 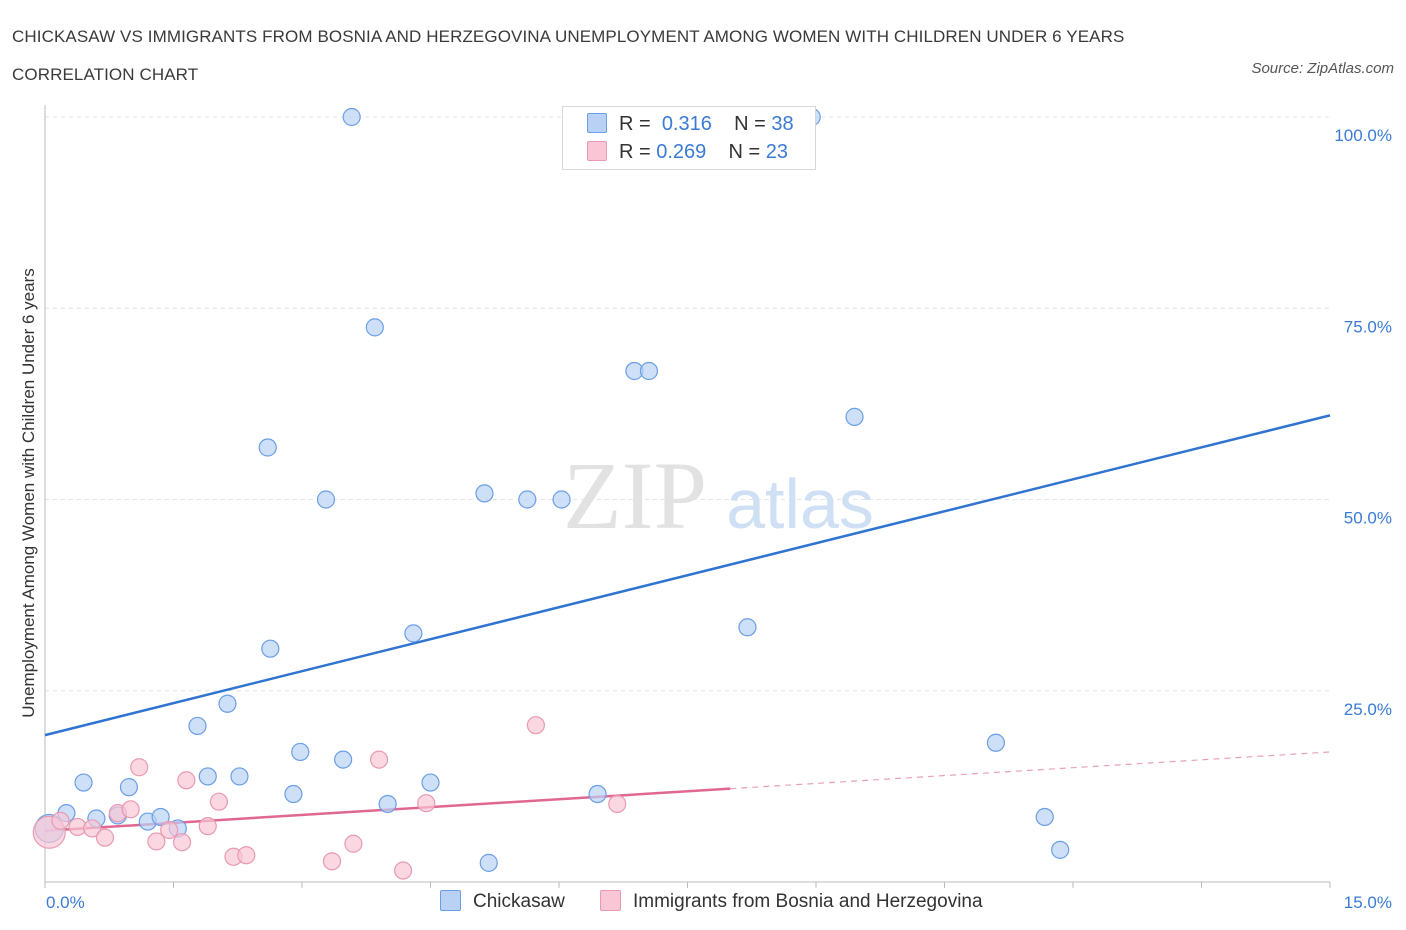 What do you see at coordinates (1322, 68) in the screenshot?
I see `source-label: Source: ZipAtlas.com` at bounding box center [1322, 68].